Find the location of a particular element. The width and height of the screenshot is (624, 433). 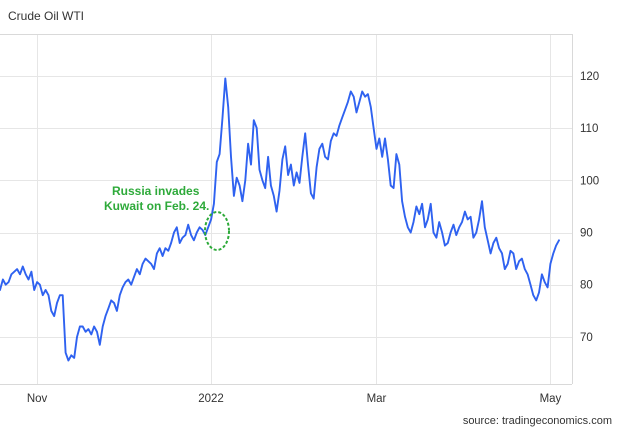

x-tick-label: Nov is located at coordinates (37, 399).